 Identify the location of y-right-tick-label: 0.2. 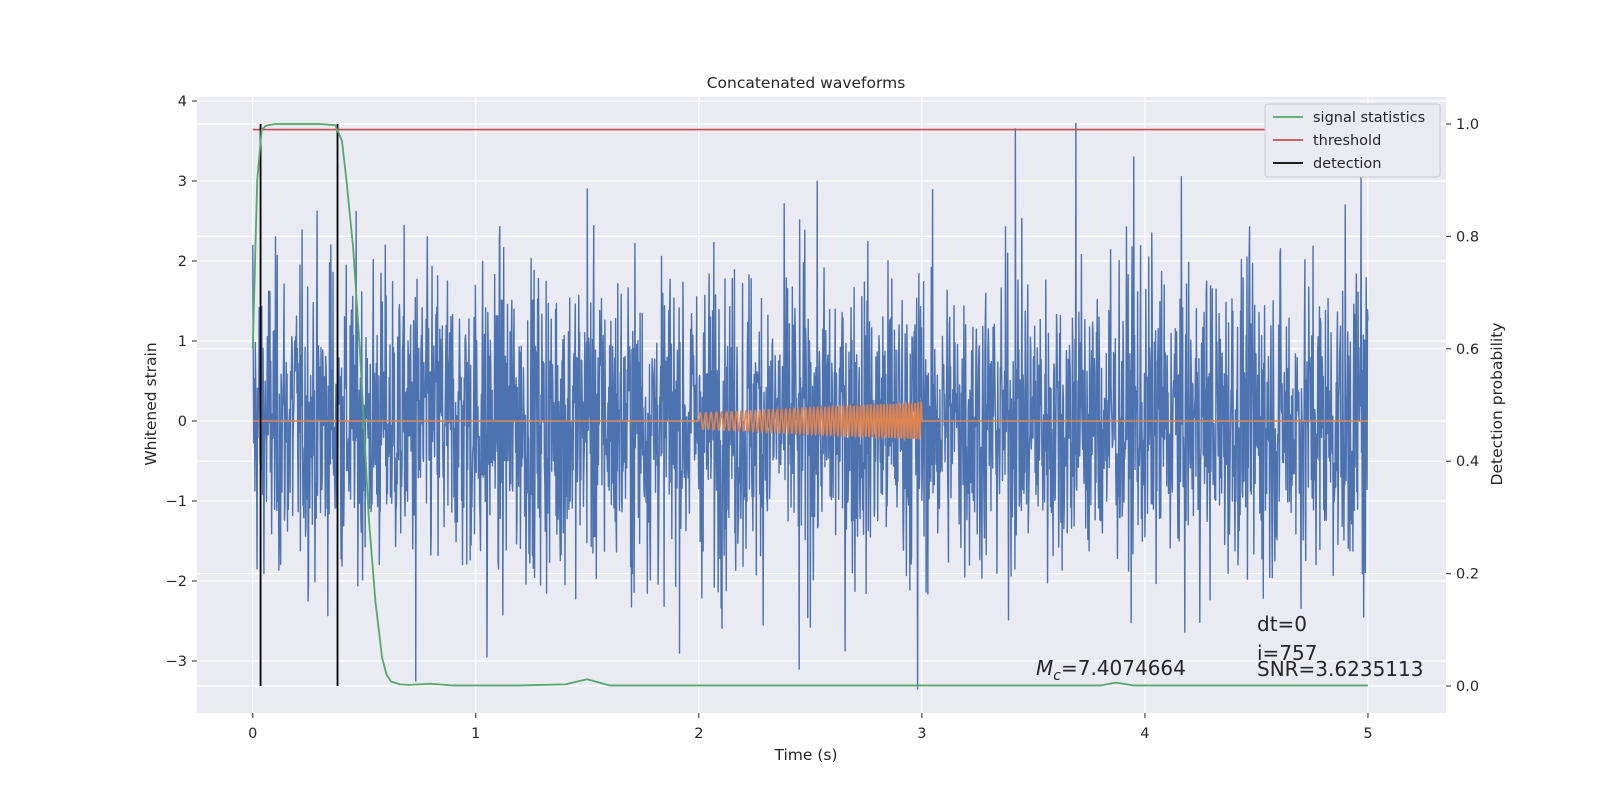
(1467, 575).